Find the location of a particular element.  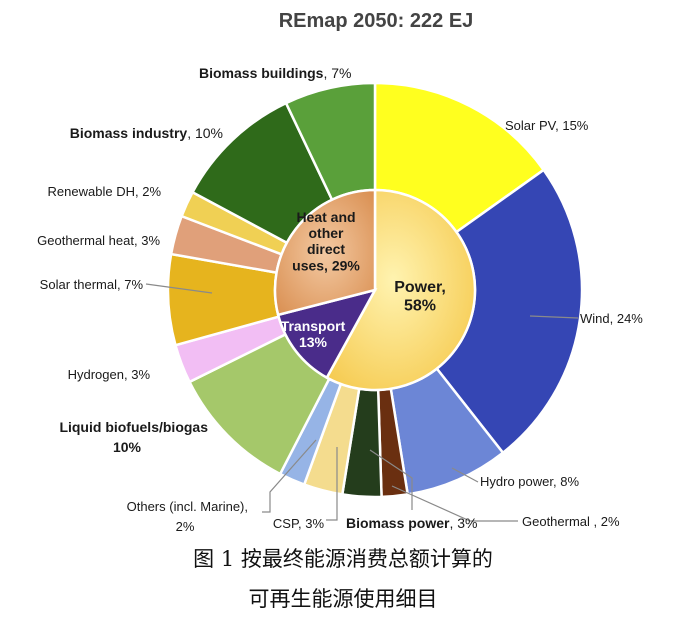

inner-label-0-0: Power, is located at coordinates (420, 287).